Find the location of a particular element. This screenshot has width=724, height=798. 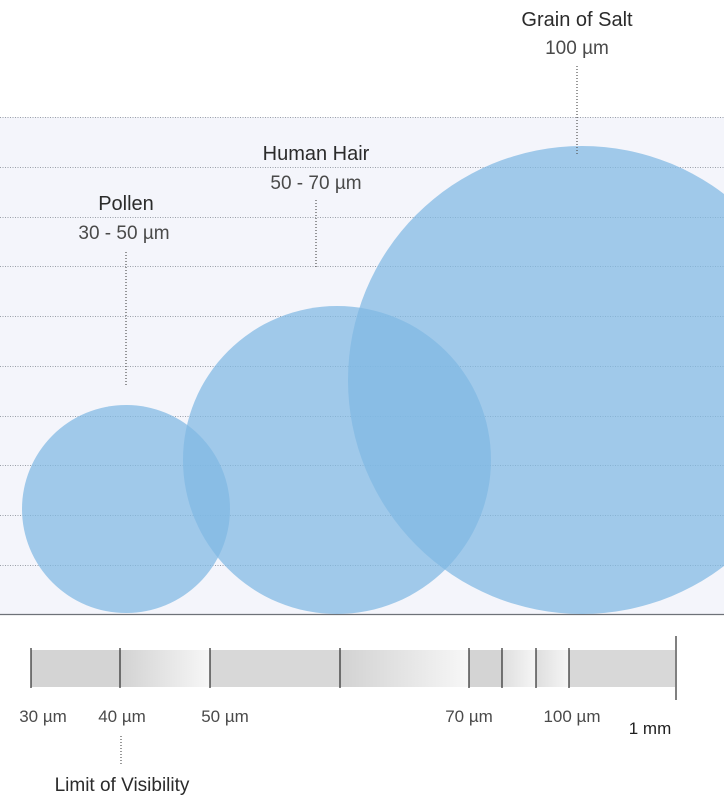

limit-of-visibility-label: Limit of Visibility is located at coordinates (122, 785).